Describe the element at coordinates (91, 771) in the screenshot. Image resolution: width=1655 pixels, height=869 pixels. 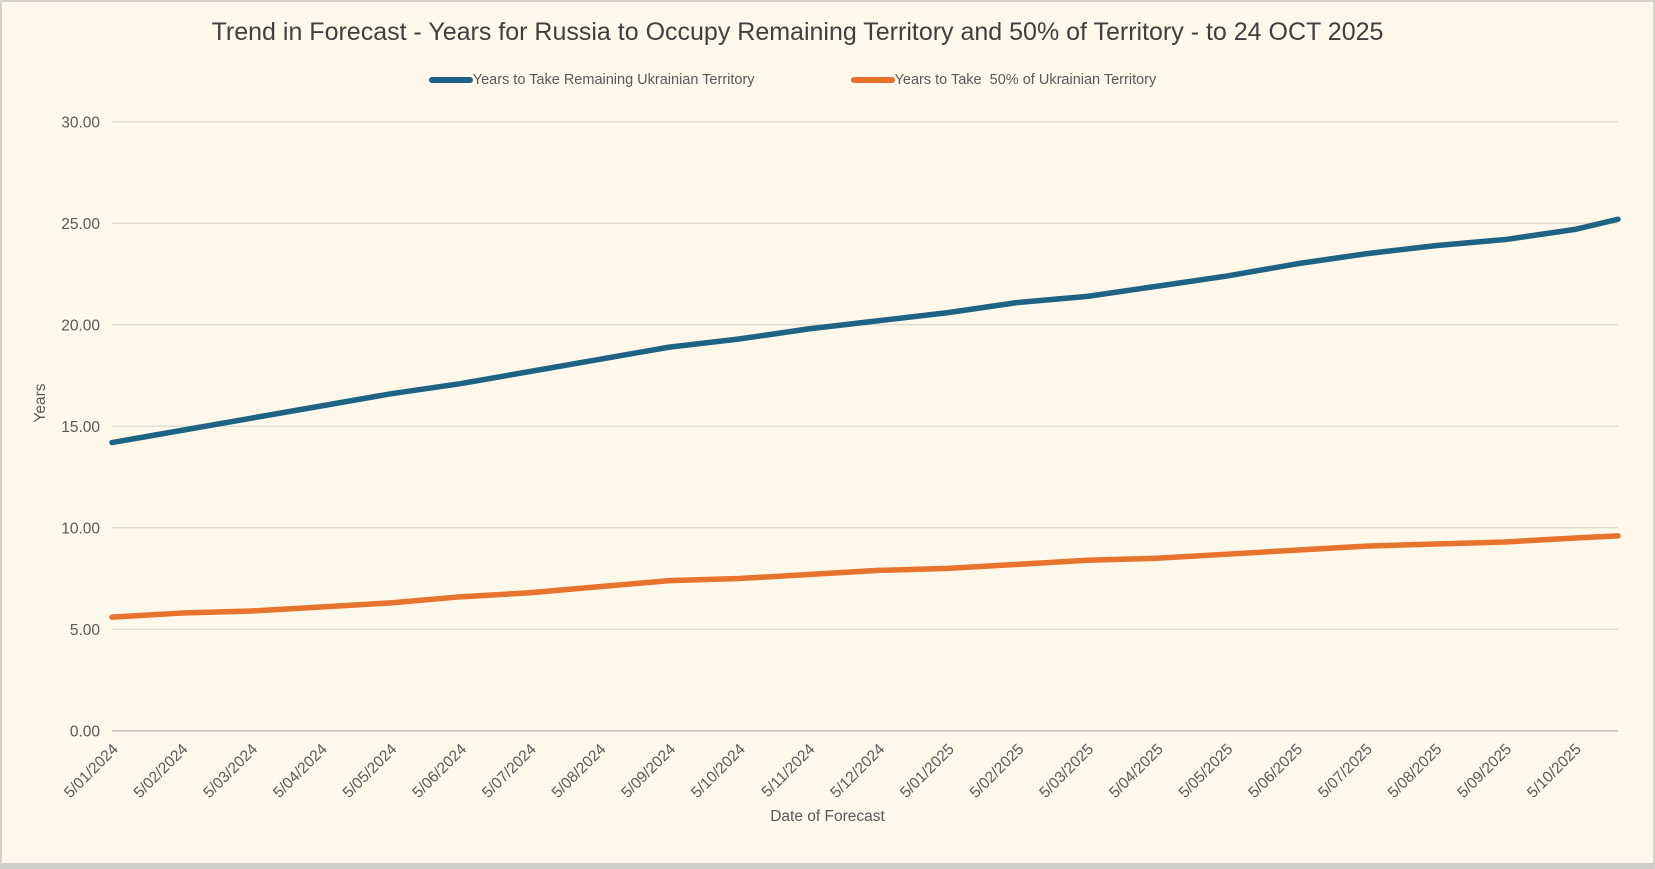
I see `x-tick-label: 5/01/2024` at that location.